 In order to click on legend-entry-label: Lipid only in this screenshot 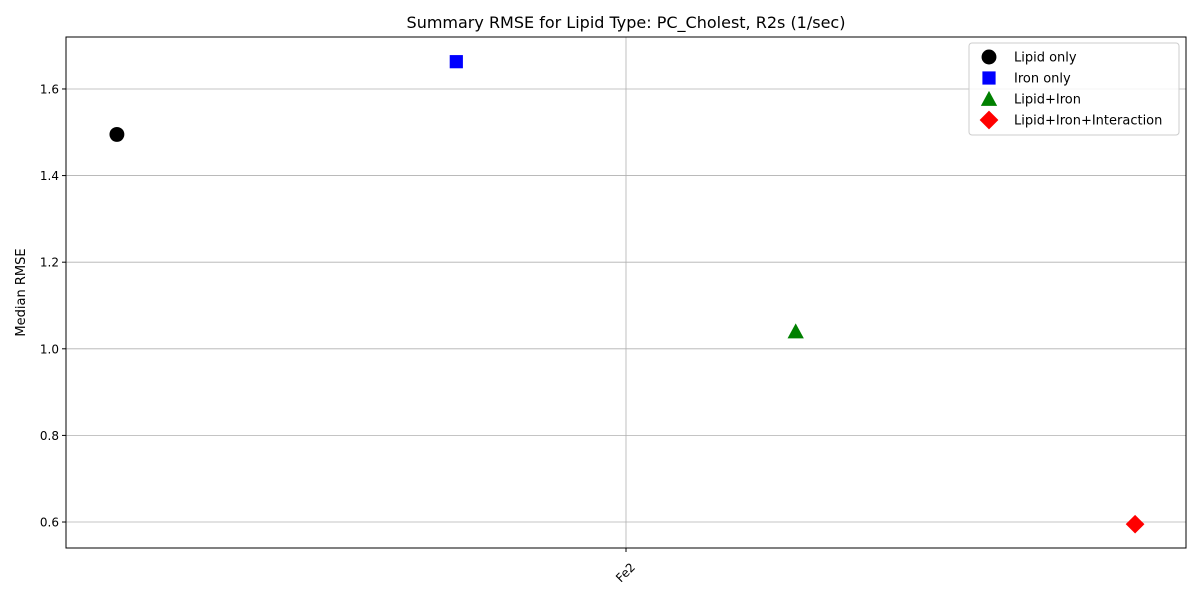, I will do `click(1045, 58)`.